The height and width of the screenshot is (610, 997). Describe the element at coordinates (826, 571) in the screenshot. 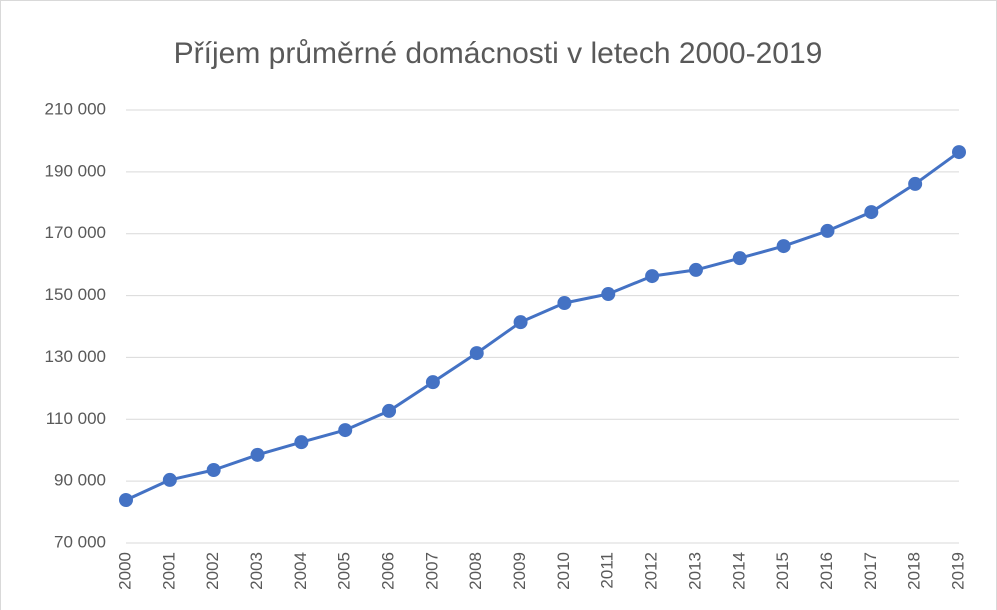

I see `x-tick-label: 2016` at that location.